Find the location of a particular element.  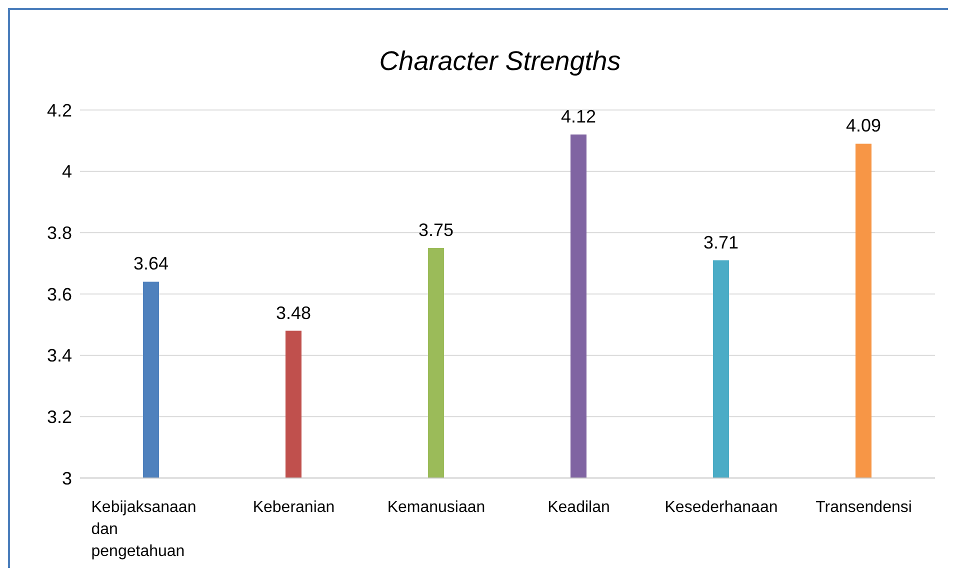

y-tick-label: 3.8 is located at coordinates (59, 233).